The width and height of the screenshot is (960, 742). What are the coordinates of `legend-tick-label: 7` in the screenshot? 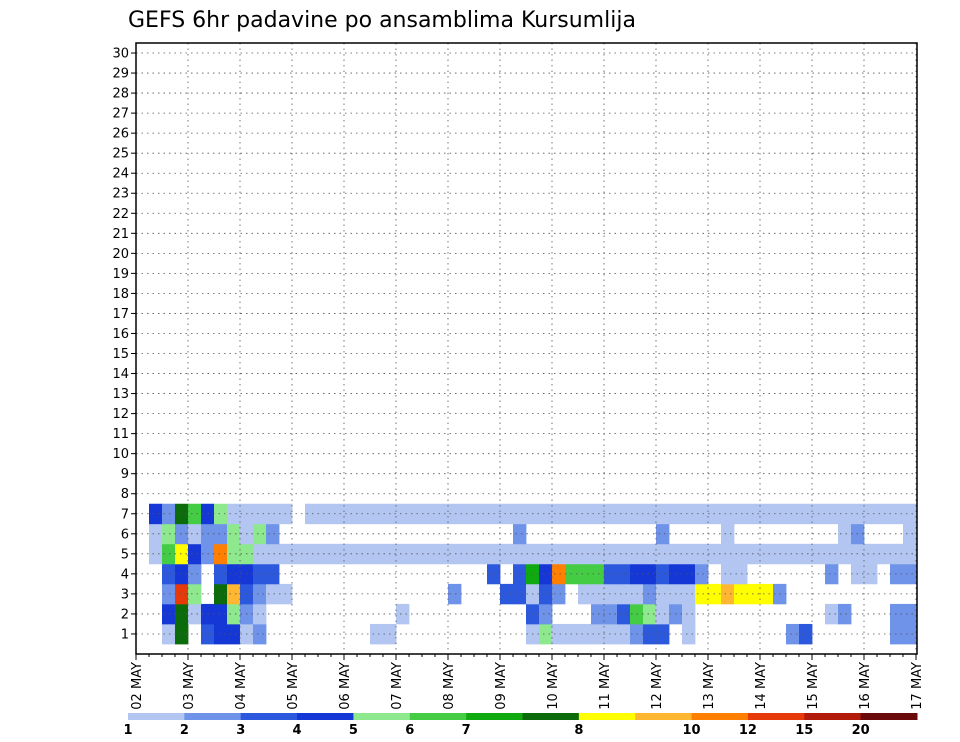 It's located at (466, 730).